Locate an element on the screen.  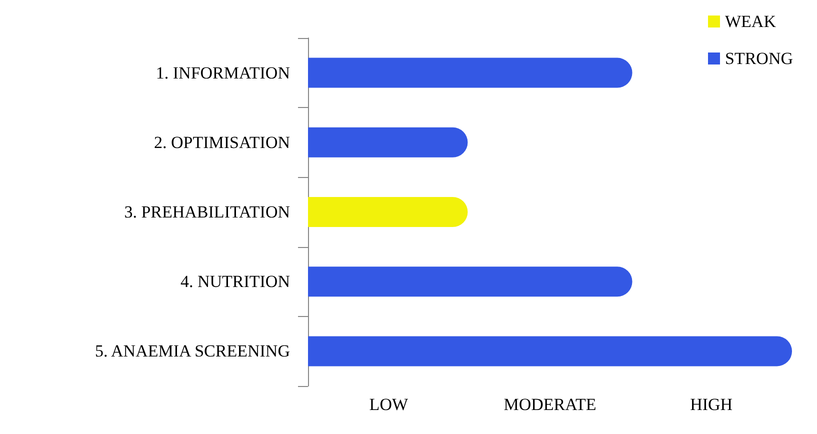
legend-label: STRONG is located at coordinates (759, 58).